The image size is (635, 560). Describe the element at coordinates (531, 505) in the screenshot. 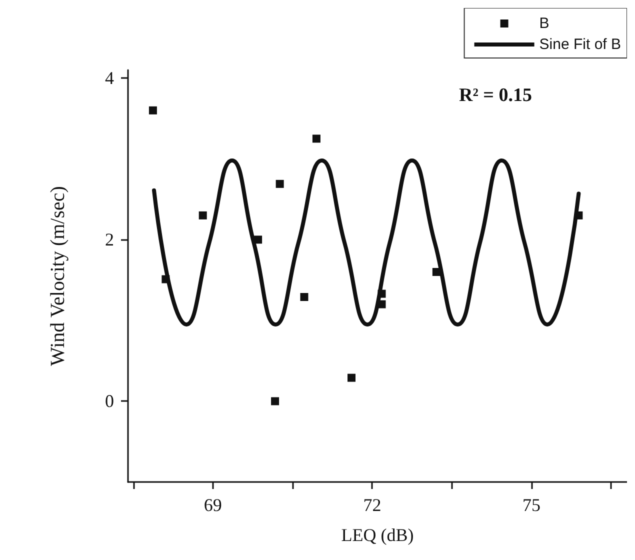

I see `x-tick-label: 75` at that location.